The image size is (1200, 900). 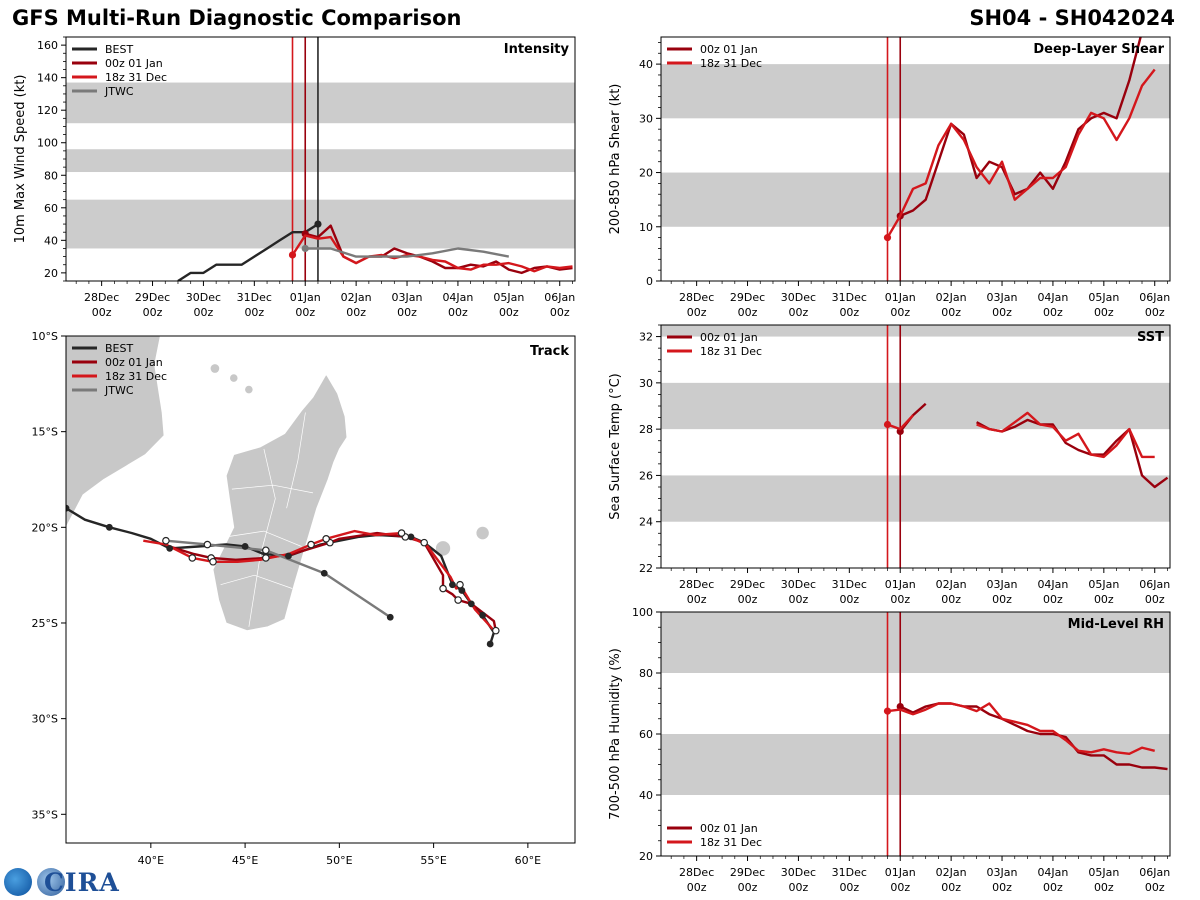 What do you see at coordinates (951, 297) in the screenshot?
I see `x-tick-date: 02Jan` at bounding box center [951, 297].